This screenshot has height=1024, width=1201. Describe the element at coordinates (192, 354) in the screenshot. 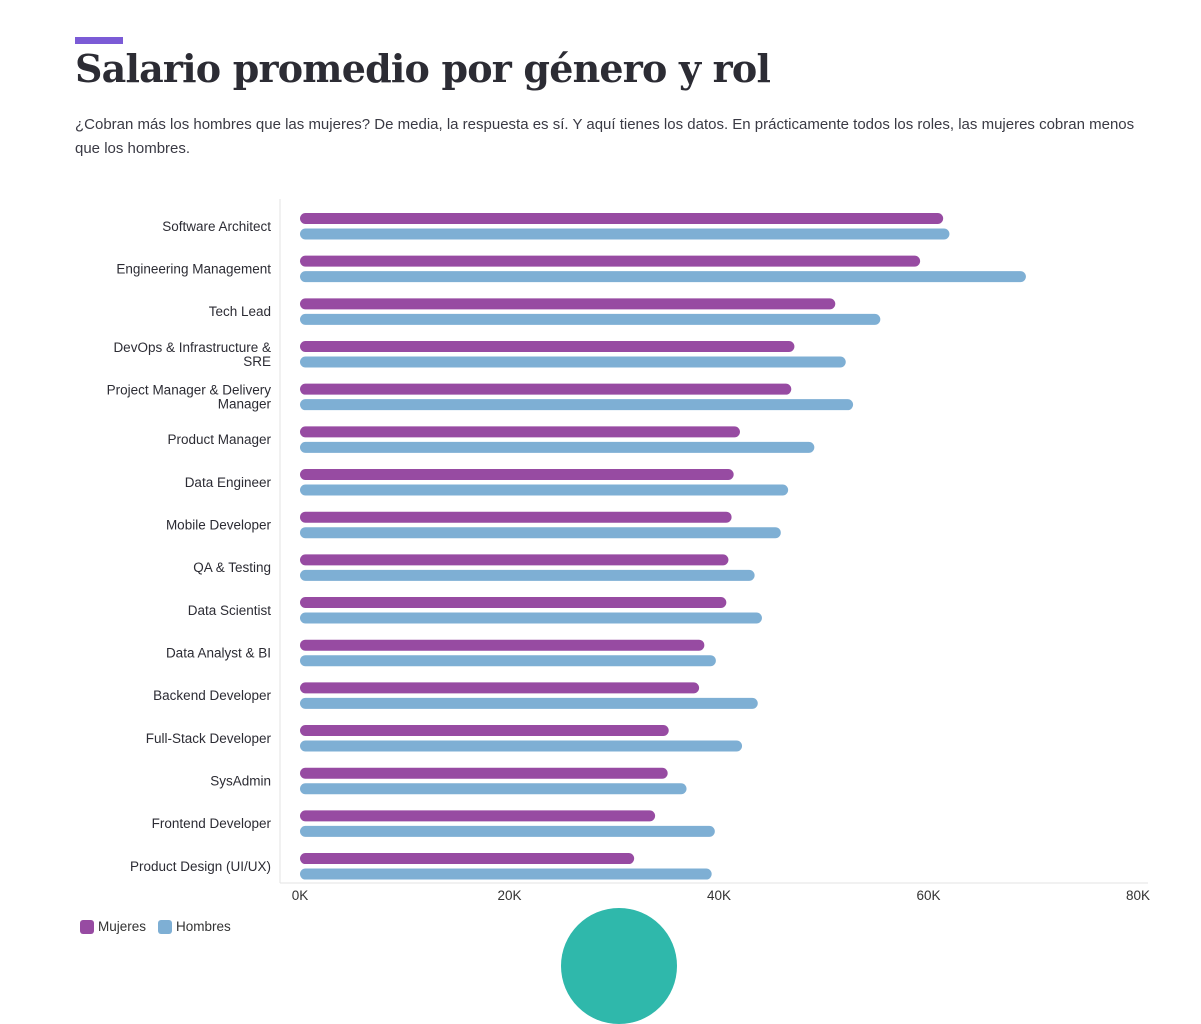

I see `category-label: DevOps & Infrastructure & SRE` at that location.